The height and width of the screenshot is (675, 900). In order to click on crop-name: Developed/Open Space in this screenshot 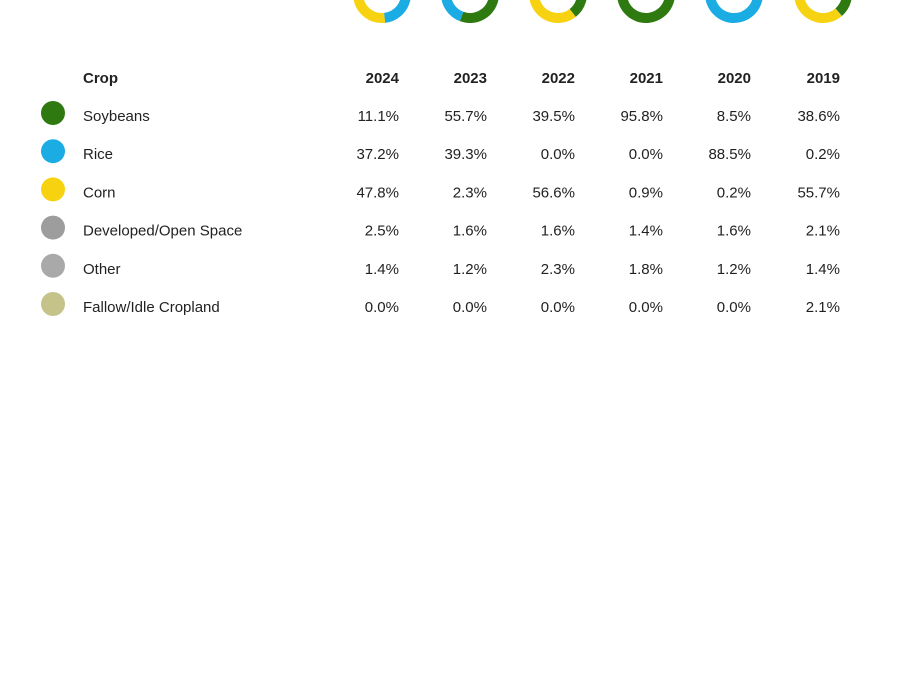, I will do `click(162, 231)`.